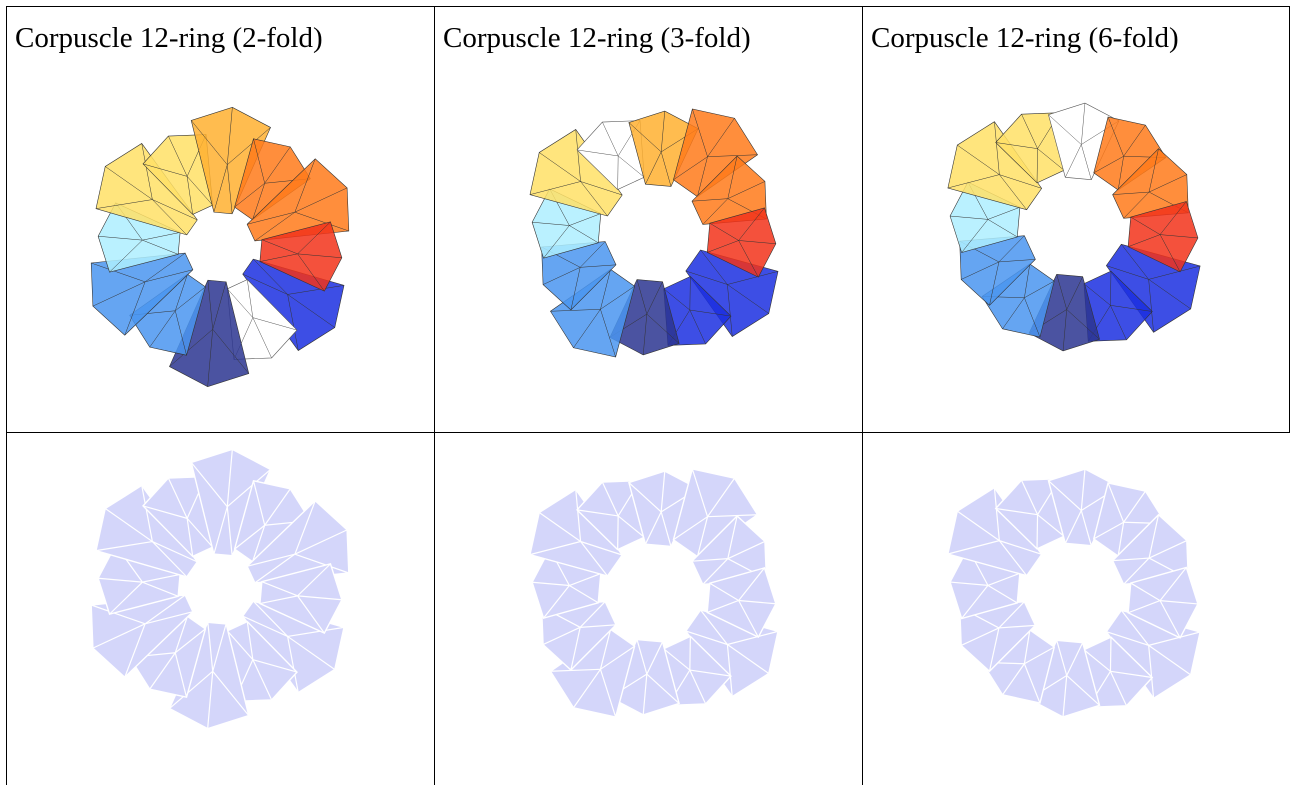 The width and height of the screenshot is (1292, 785). What do you see at coordinates (220, 247) in the screenshot?
I see `shaded-ring-2fold` at bounding box center [220, 247].